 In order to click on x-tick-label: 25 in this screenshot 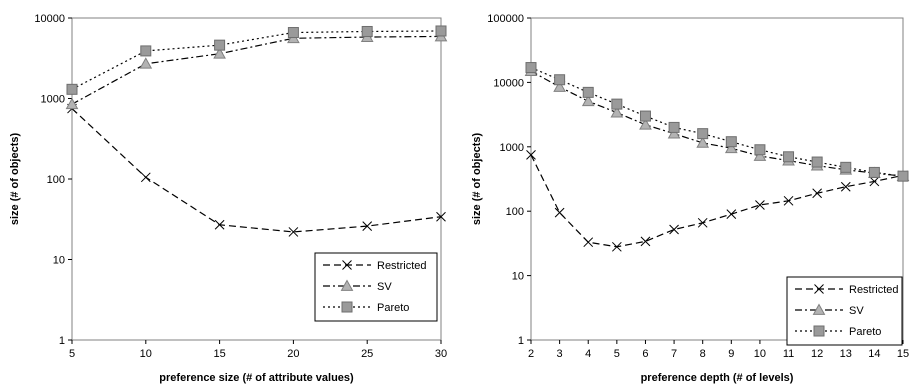, I will do `click(367, 354)`.